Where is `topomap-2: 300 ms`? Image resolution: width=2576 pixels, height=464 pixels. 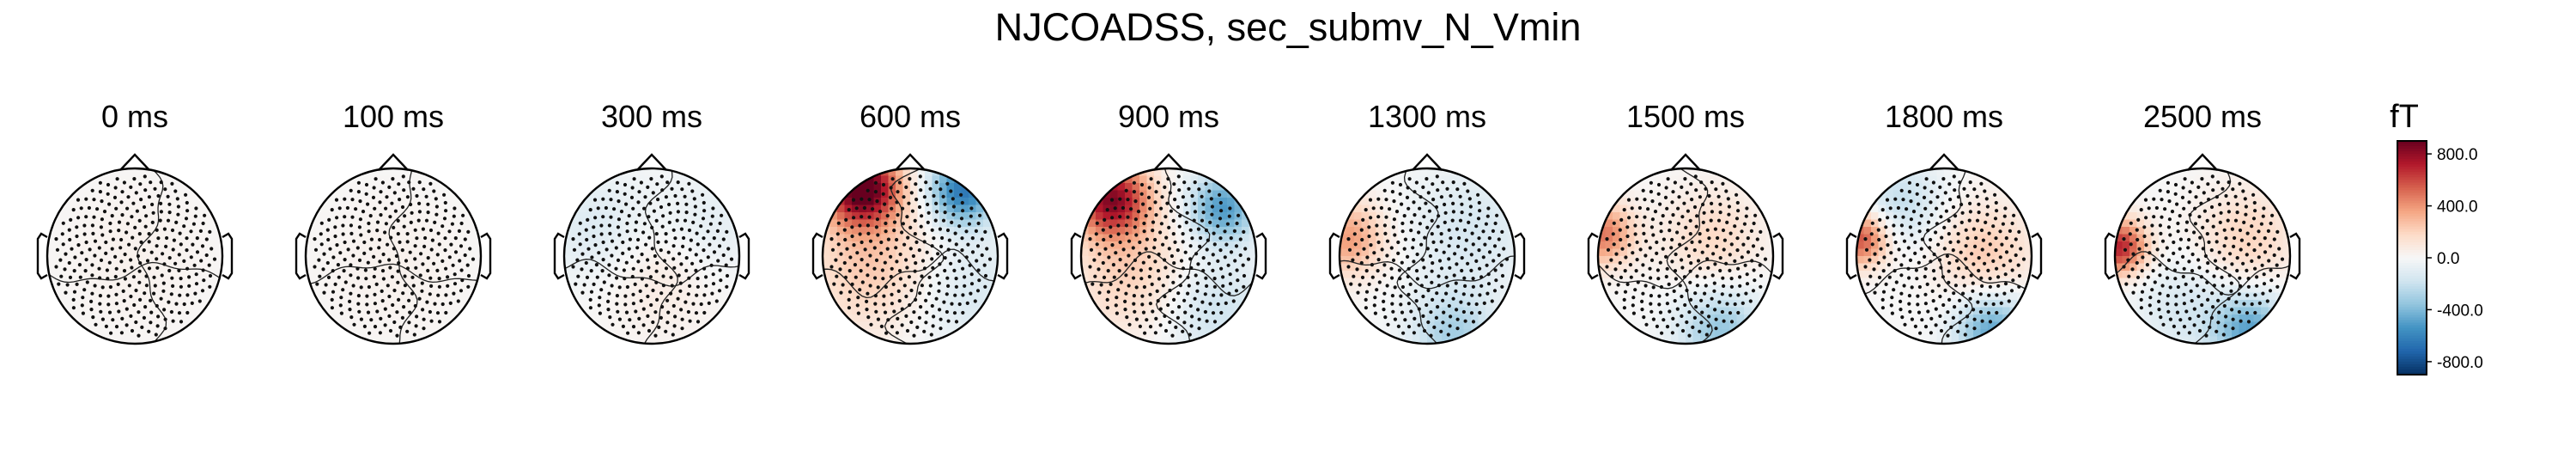
topomap-2: 300 ms is located at coordinates (651, 222).